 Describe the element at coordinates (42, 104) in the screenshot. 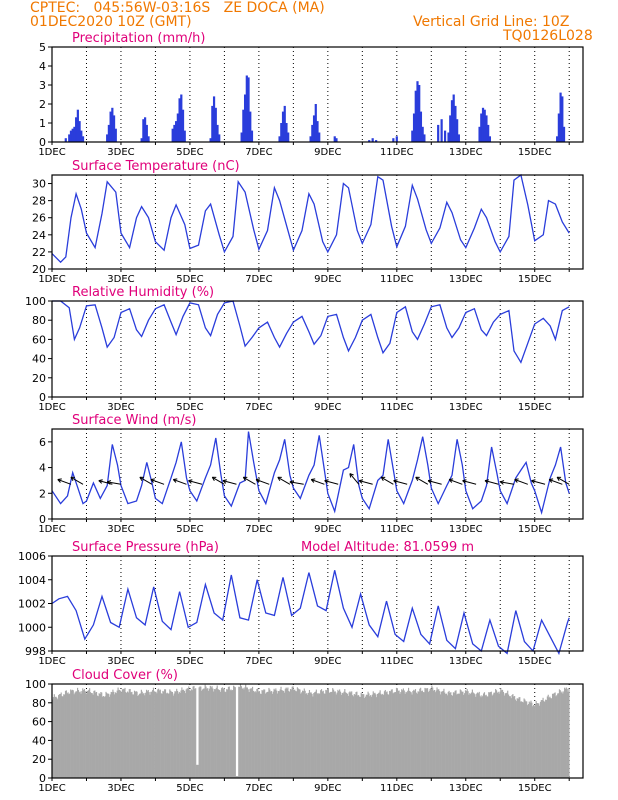

I see `y-tick-label: 2` at that location.